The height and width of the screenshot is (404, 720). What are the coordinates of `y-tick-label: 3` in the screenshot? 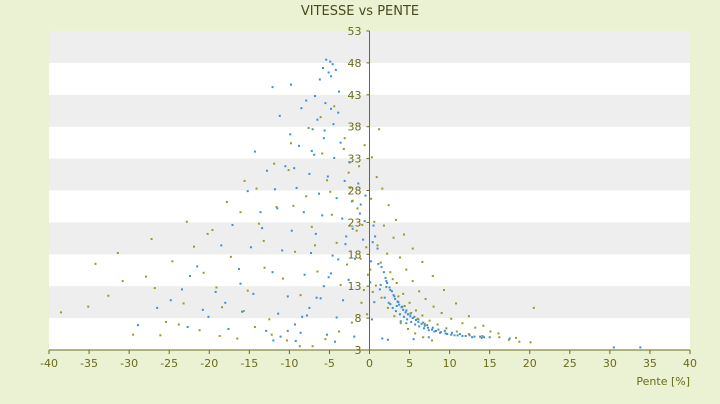 It's located at (358, 350).